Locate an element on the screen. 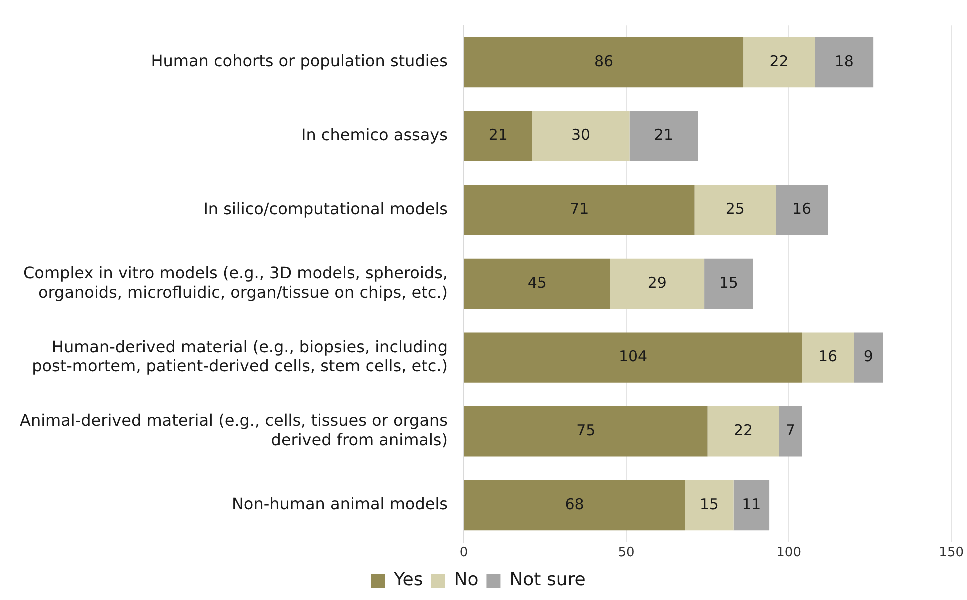 The width and height of the screenshot is (967, 600). data-label: 75 is located at coordinates (586, 431).